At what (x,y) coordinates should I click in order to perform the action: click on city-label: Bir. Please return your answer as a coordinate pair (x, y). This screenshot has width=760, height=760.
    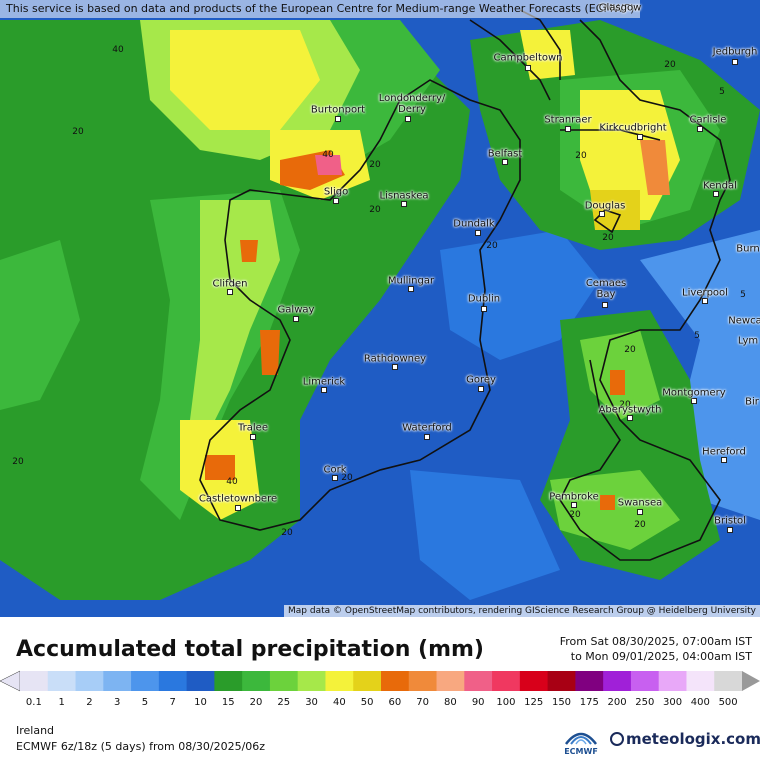
    Looking at the image, I should click on (752, 402).